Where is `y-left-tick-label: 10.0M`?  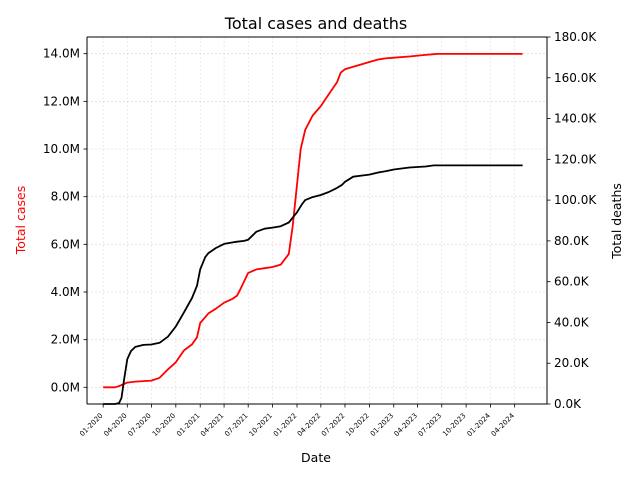 y-left-tick-label: 10.0M is located at coordinates (61, 149).